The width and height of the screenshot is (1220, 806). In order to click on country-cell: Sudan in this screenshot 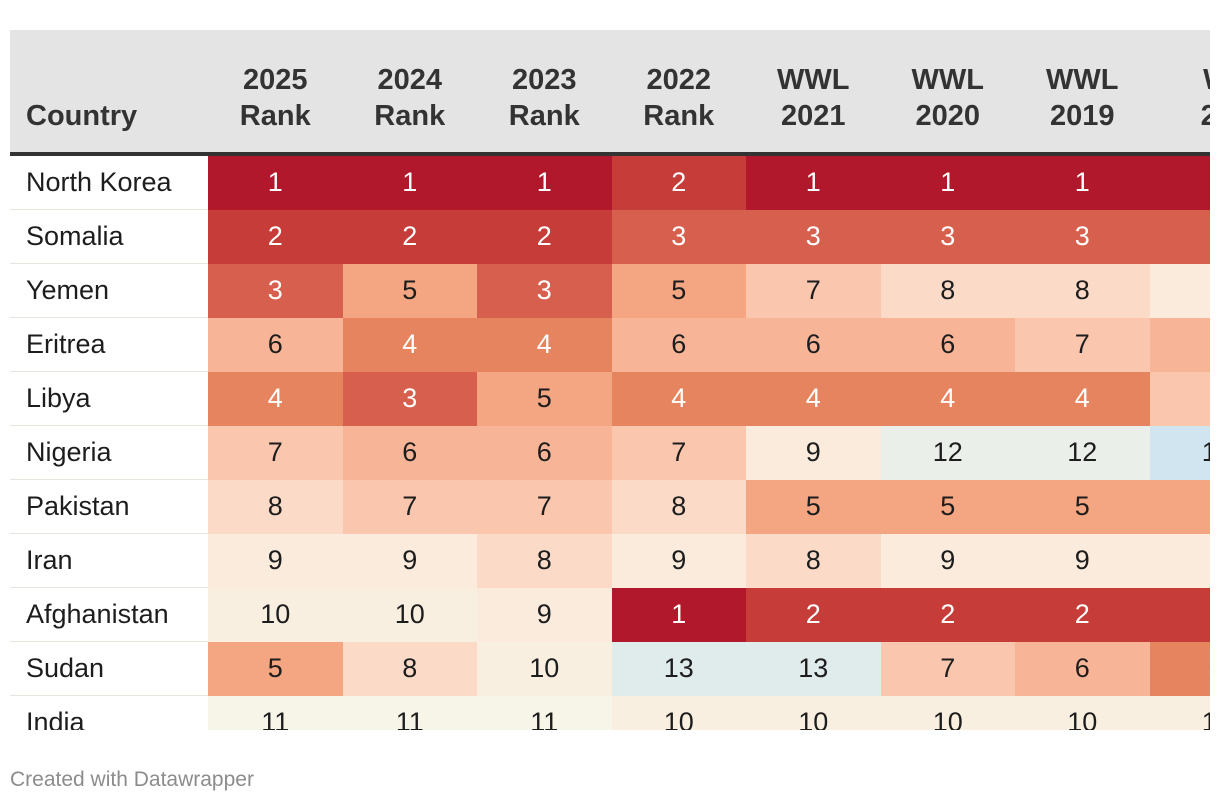, I will do `click(109, 668)`.